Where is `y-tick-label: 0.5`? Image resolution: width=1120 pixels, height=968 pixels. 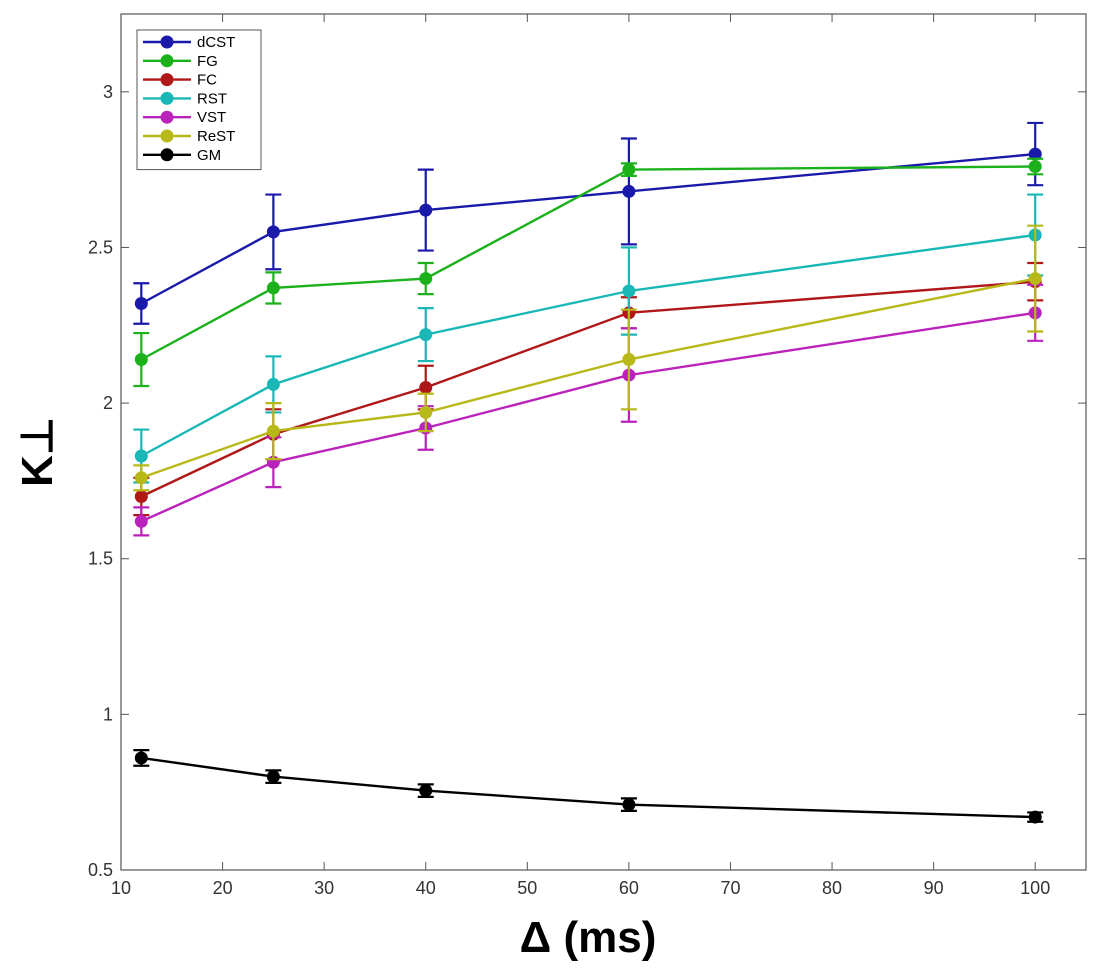
y-tick-label: 0.5 is located at coordinates (100, 870).